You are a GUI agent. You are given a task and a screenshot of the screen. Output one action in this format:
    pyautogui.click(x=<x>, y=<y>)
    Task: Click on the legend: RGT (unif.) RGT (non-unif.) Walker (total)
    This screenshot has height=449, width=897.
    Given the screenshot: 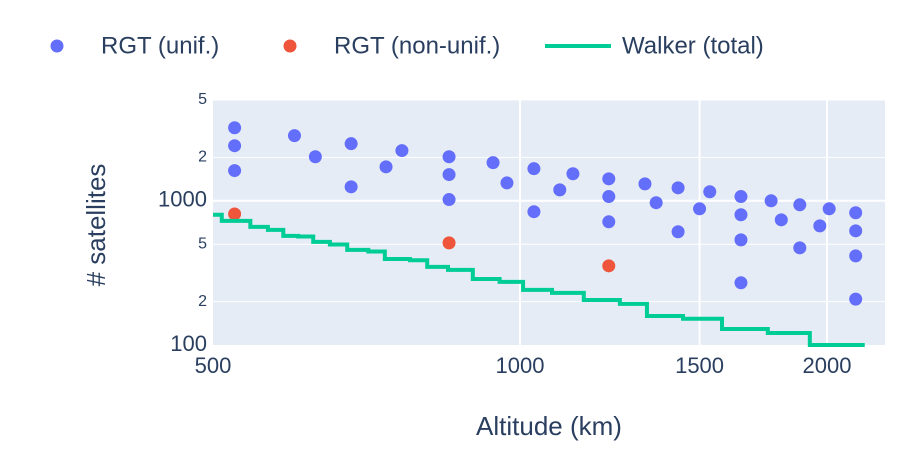 What is the action you would take?
    pyautogui.click(x=407, y=45)
    